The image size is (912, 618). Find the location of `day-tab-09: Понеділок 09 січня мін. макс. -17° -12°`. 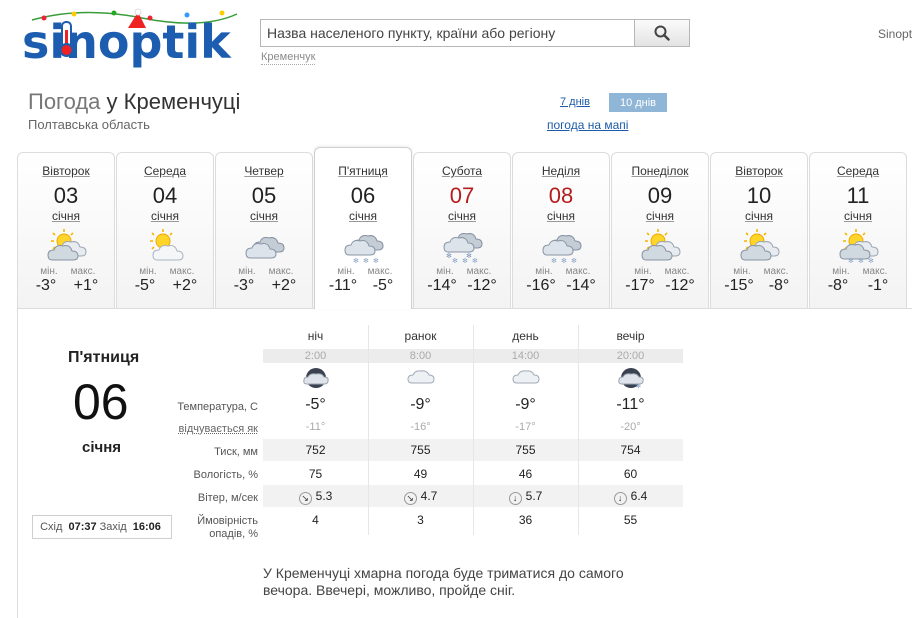

day-tab-09: Понеділок 09 січня мін. макс. -17° -12° is located at coordinates (660, 230).